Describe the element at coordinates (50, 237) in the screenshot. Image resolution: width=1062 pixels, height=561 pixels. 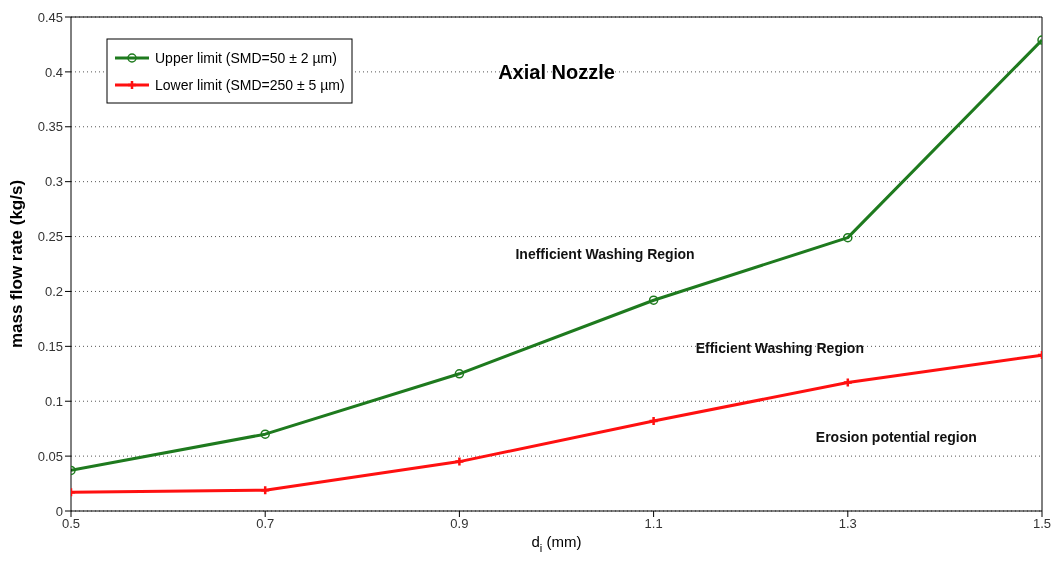
I see `y-tick-label: 0.25` at that location.